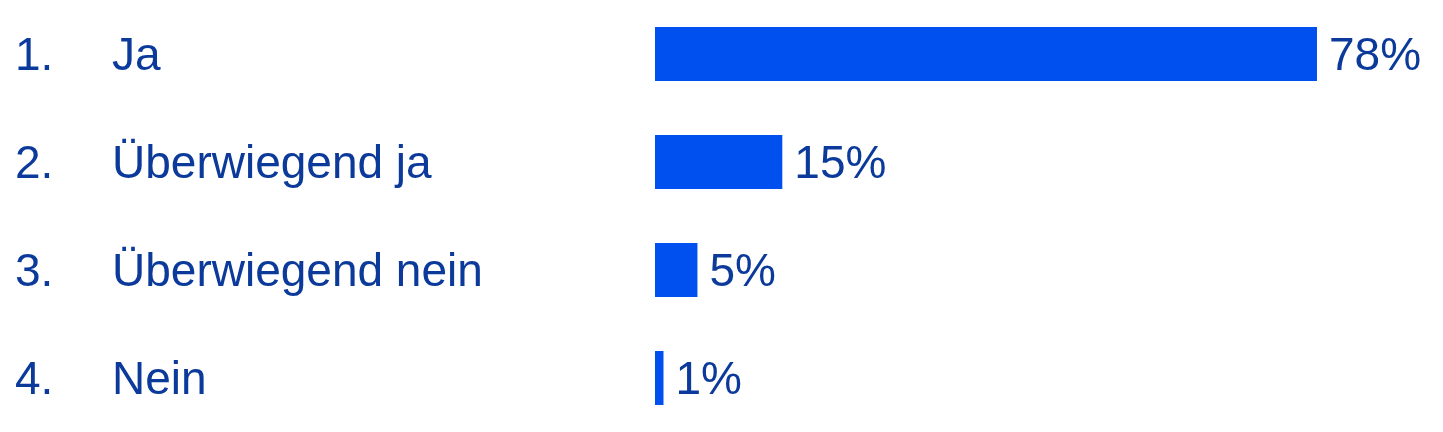 The width and height of the screenshot is (1443, 432). Describe the element at coordinates (1375, 54) in the screenshot. I see `data-label: 78%` at that location.